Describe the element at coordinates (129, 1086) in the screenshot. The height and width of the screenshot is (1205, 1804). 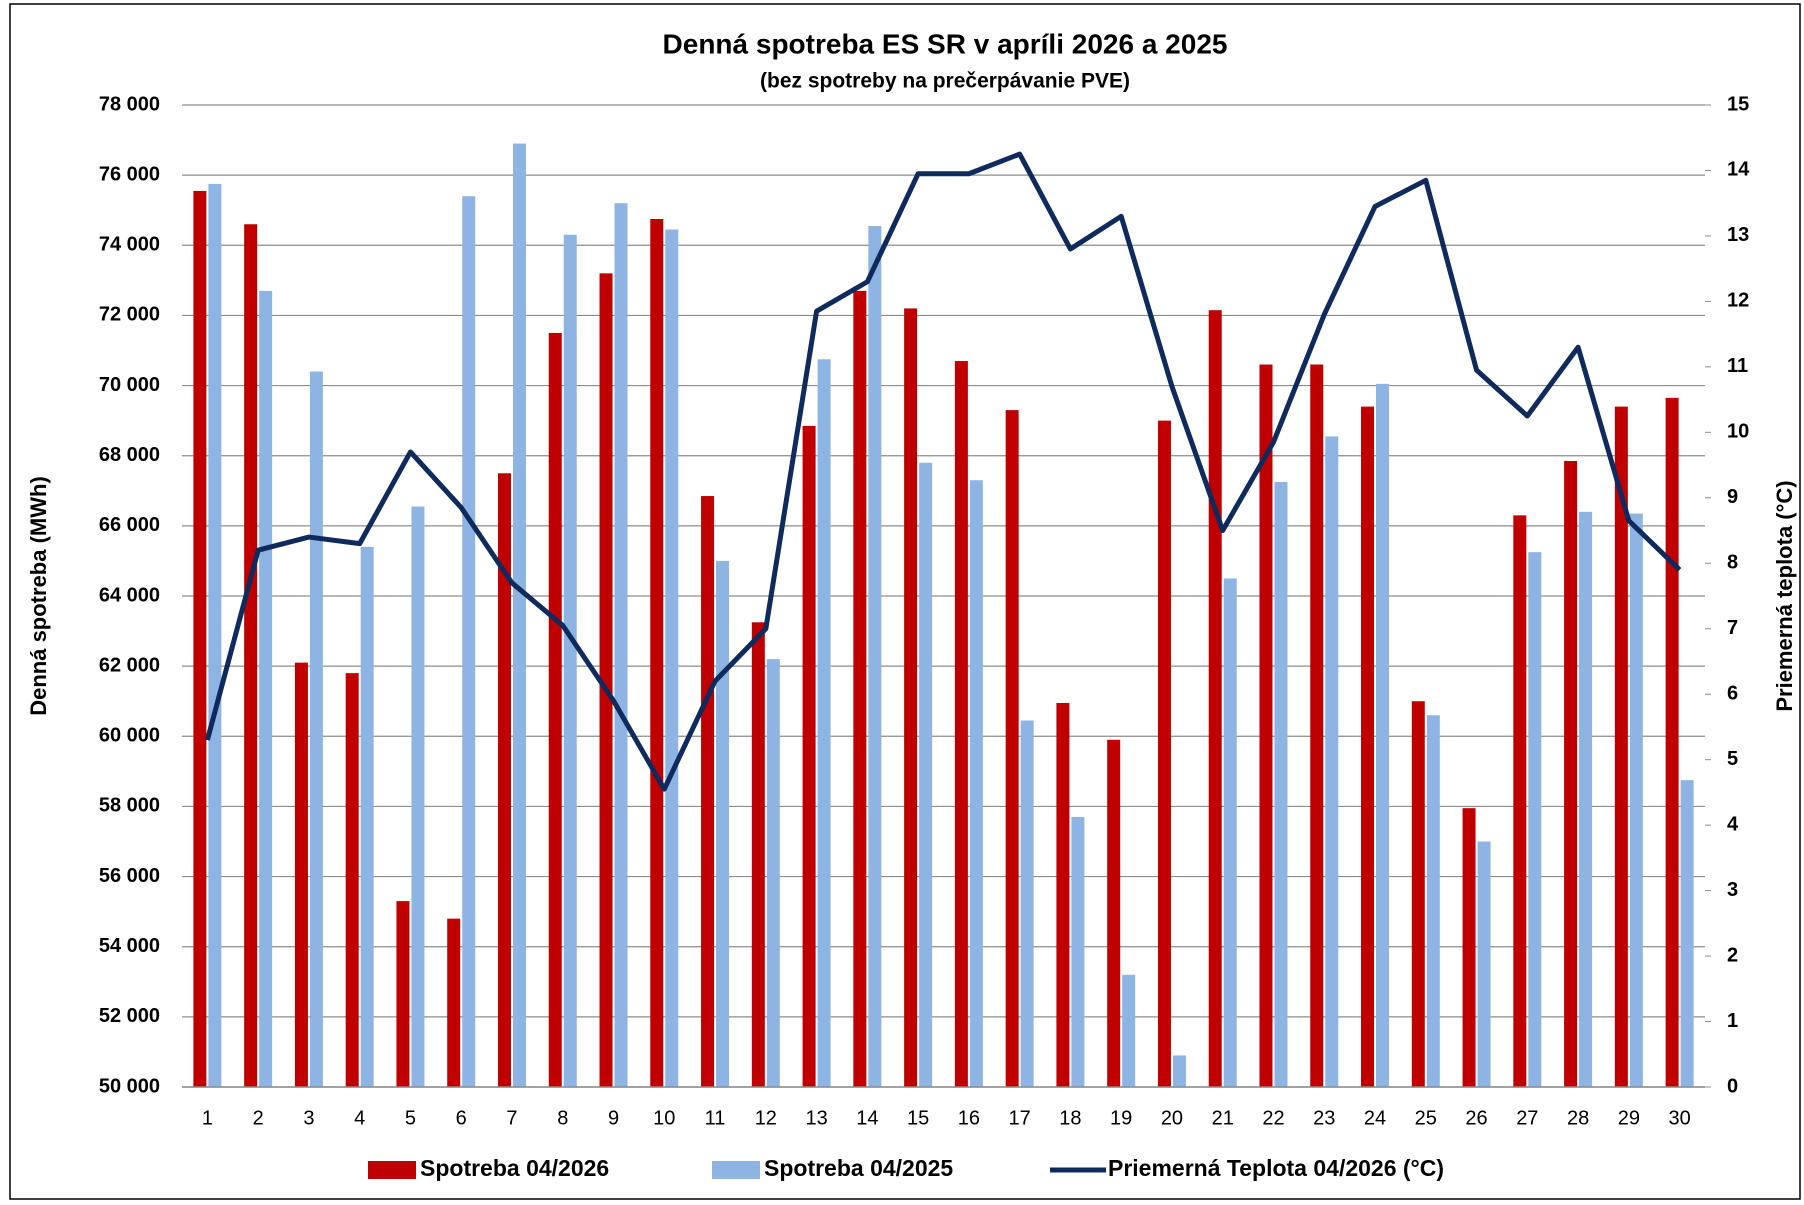
I see `y-tick-label: 50 000` at that location.